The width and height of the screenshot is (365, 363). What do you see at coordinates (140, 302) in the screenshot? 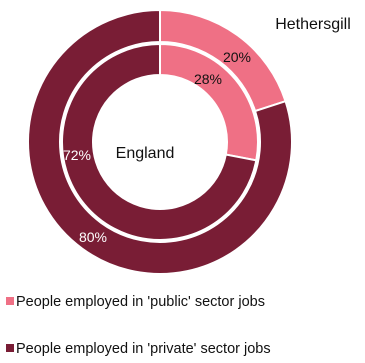
I see `legend-label-public: People employed in 'public' sector jobs` at bounding box center [140, 302].